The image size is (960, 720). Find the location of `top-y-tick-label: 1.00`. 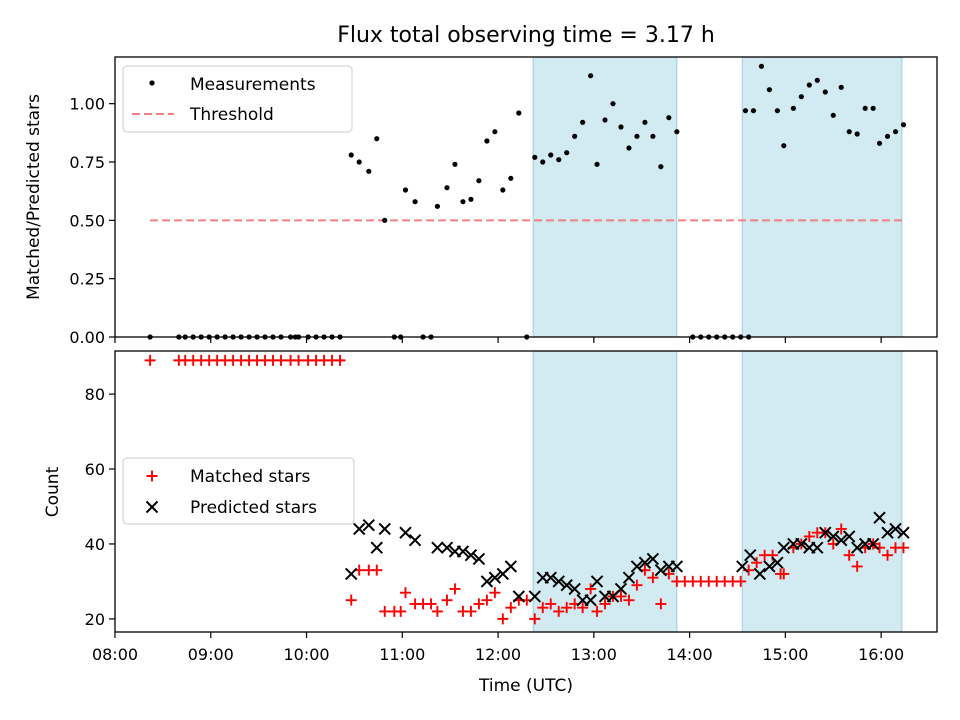

top-y-tick-label: 1.00 is located at coordinates (87, 104).